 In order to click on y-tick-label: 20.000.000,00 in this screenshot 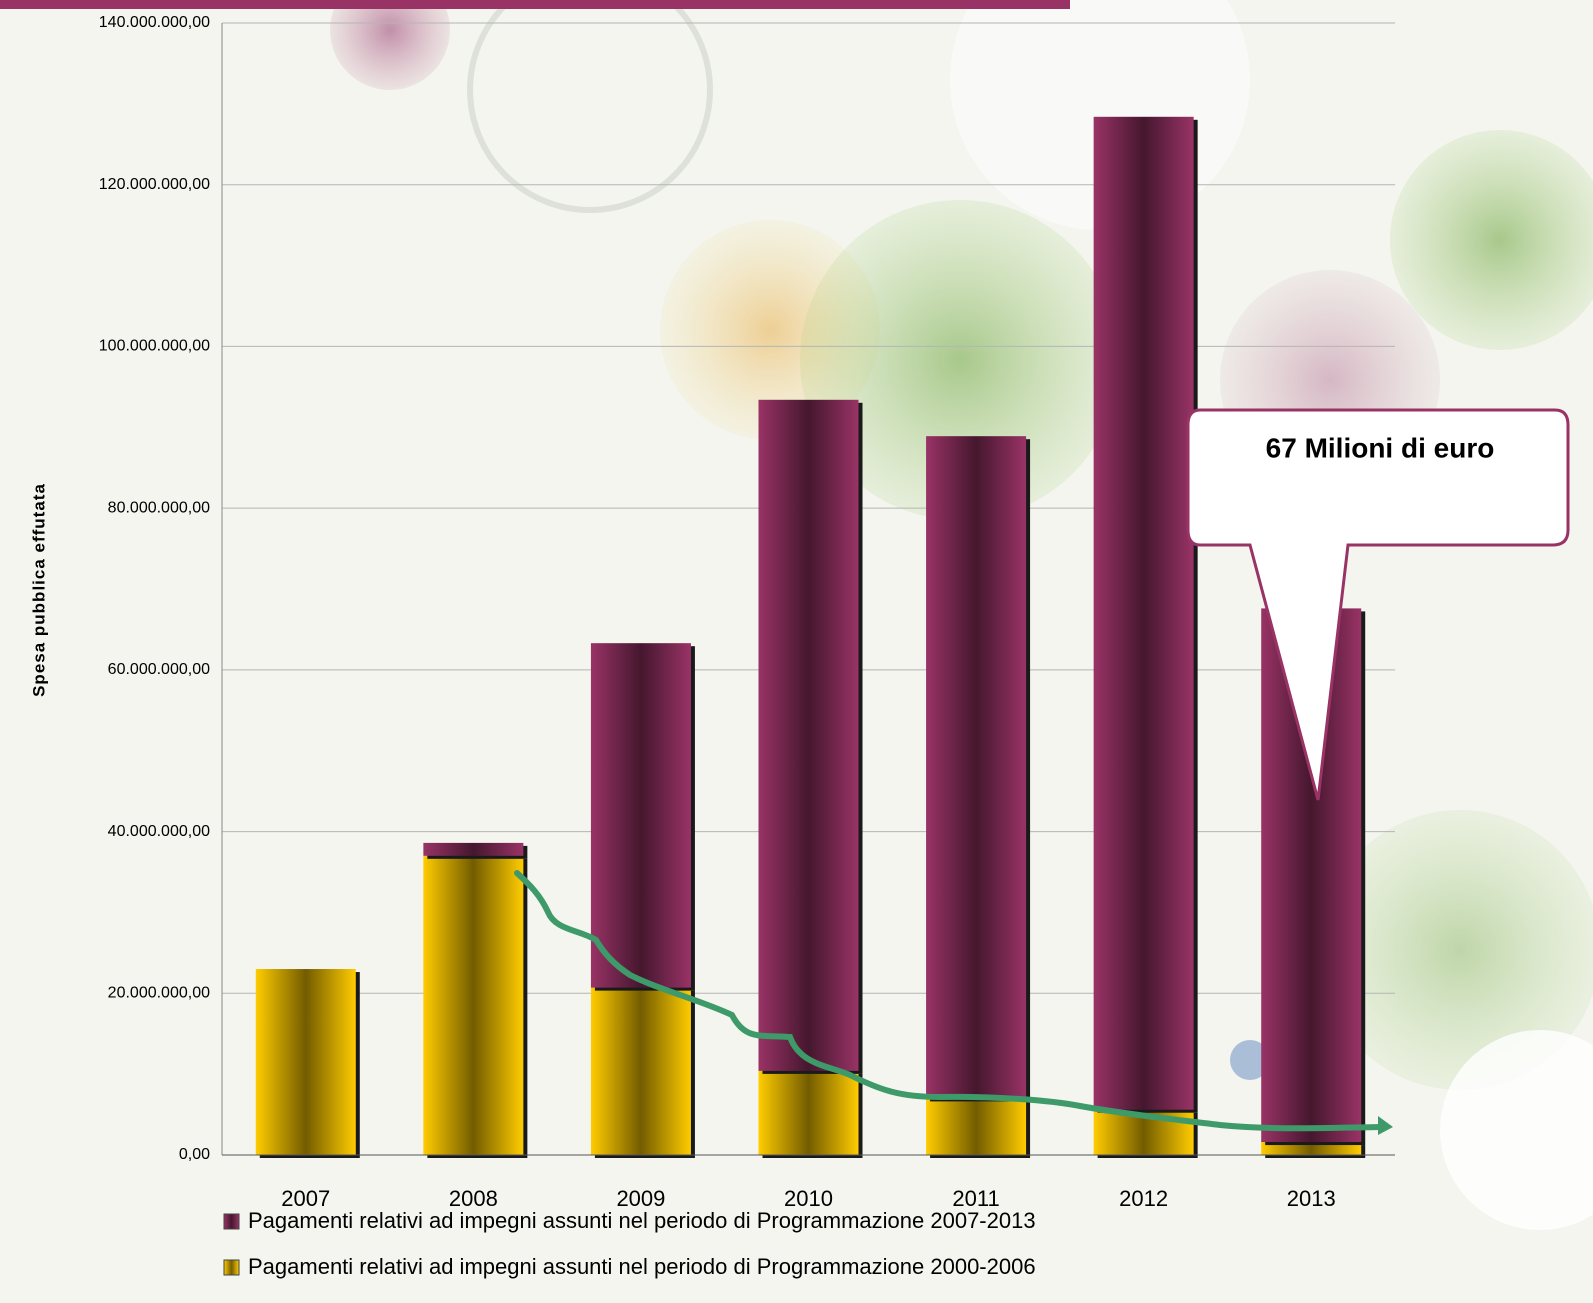, I will do `click(159, 993)`.